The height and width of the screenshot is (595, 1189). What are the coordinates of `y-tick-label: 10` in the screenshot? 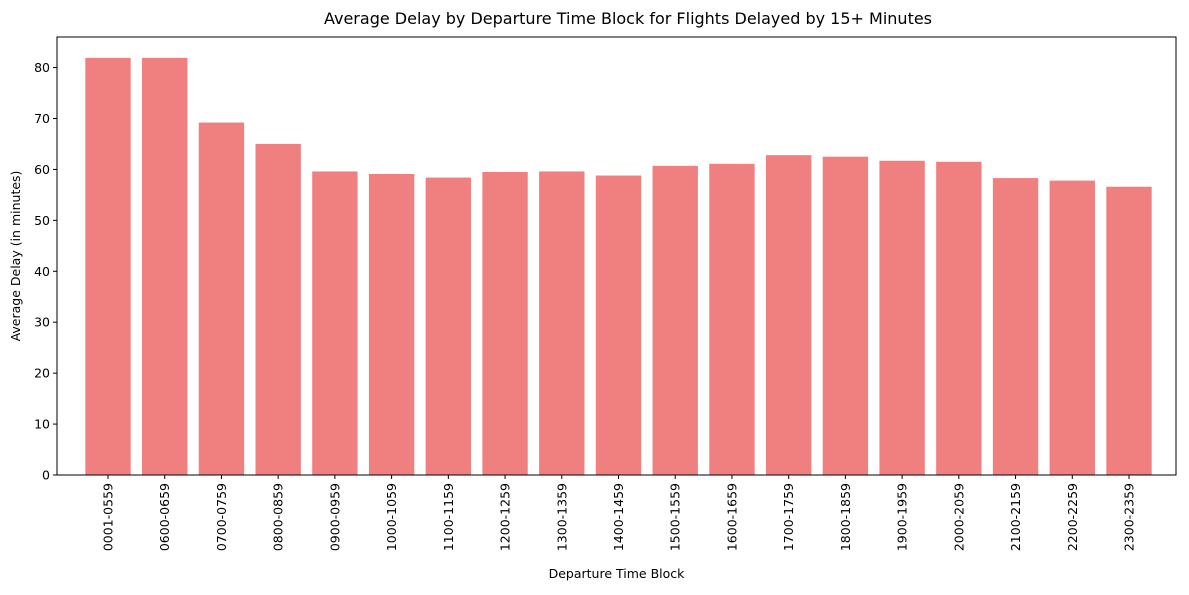 It's located at (42, 424).